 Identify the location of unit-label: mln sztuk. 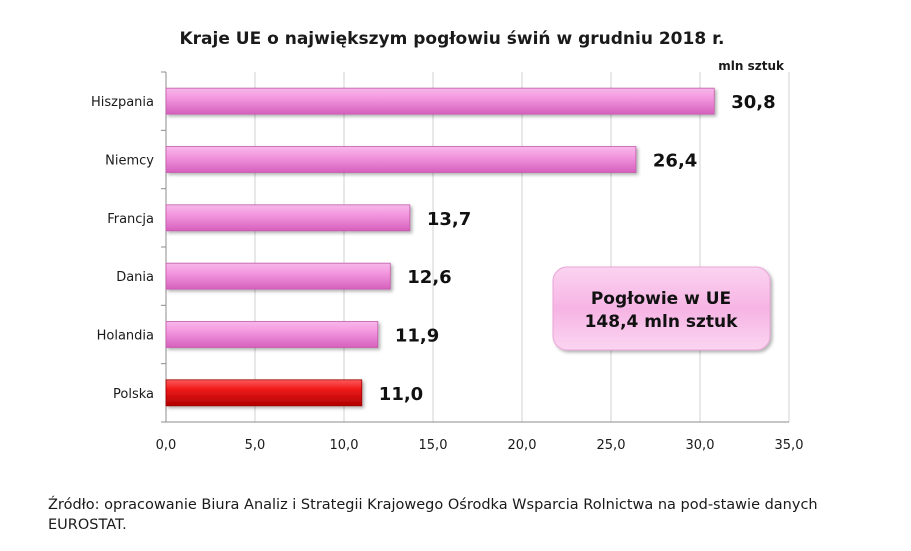
(751, 66).